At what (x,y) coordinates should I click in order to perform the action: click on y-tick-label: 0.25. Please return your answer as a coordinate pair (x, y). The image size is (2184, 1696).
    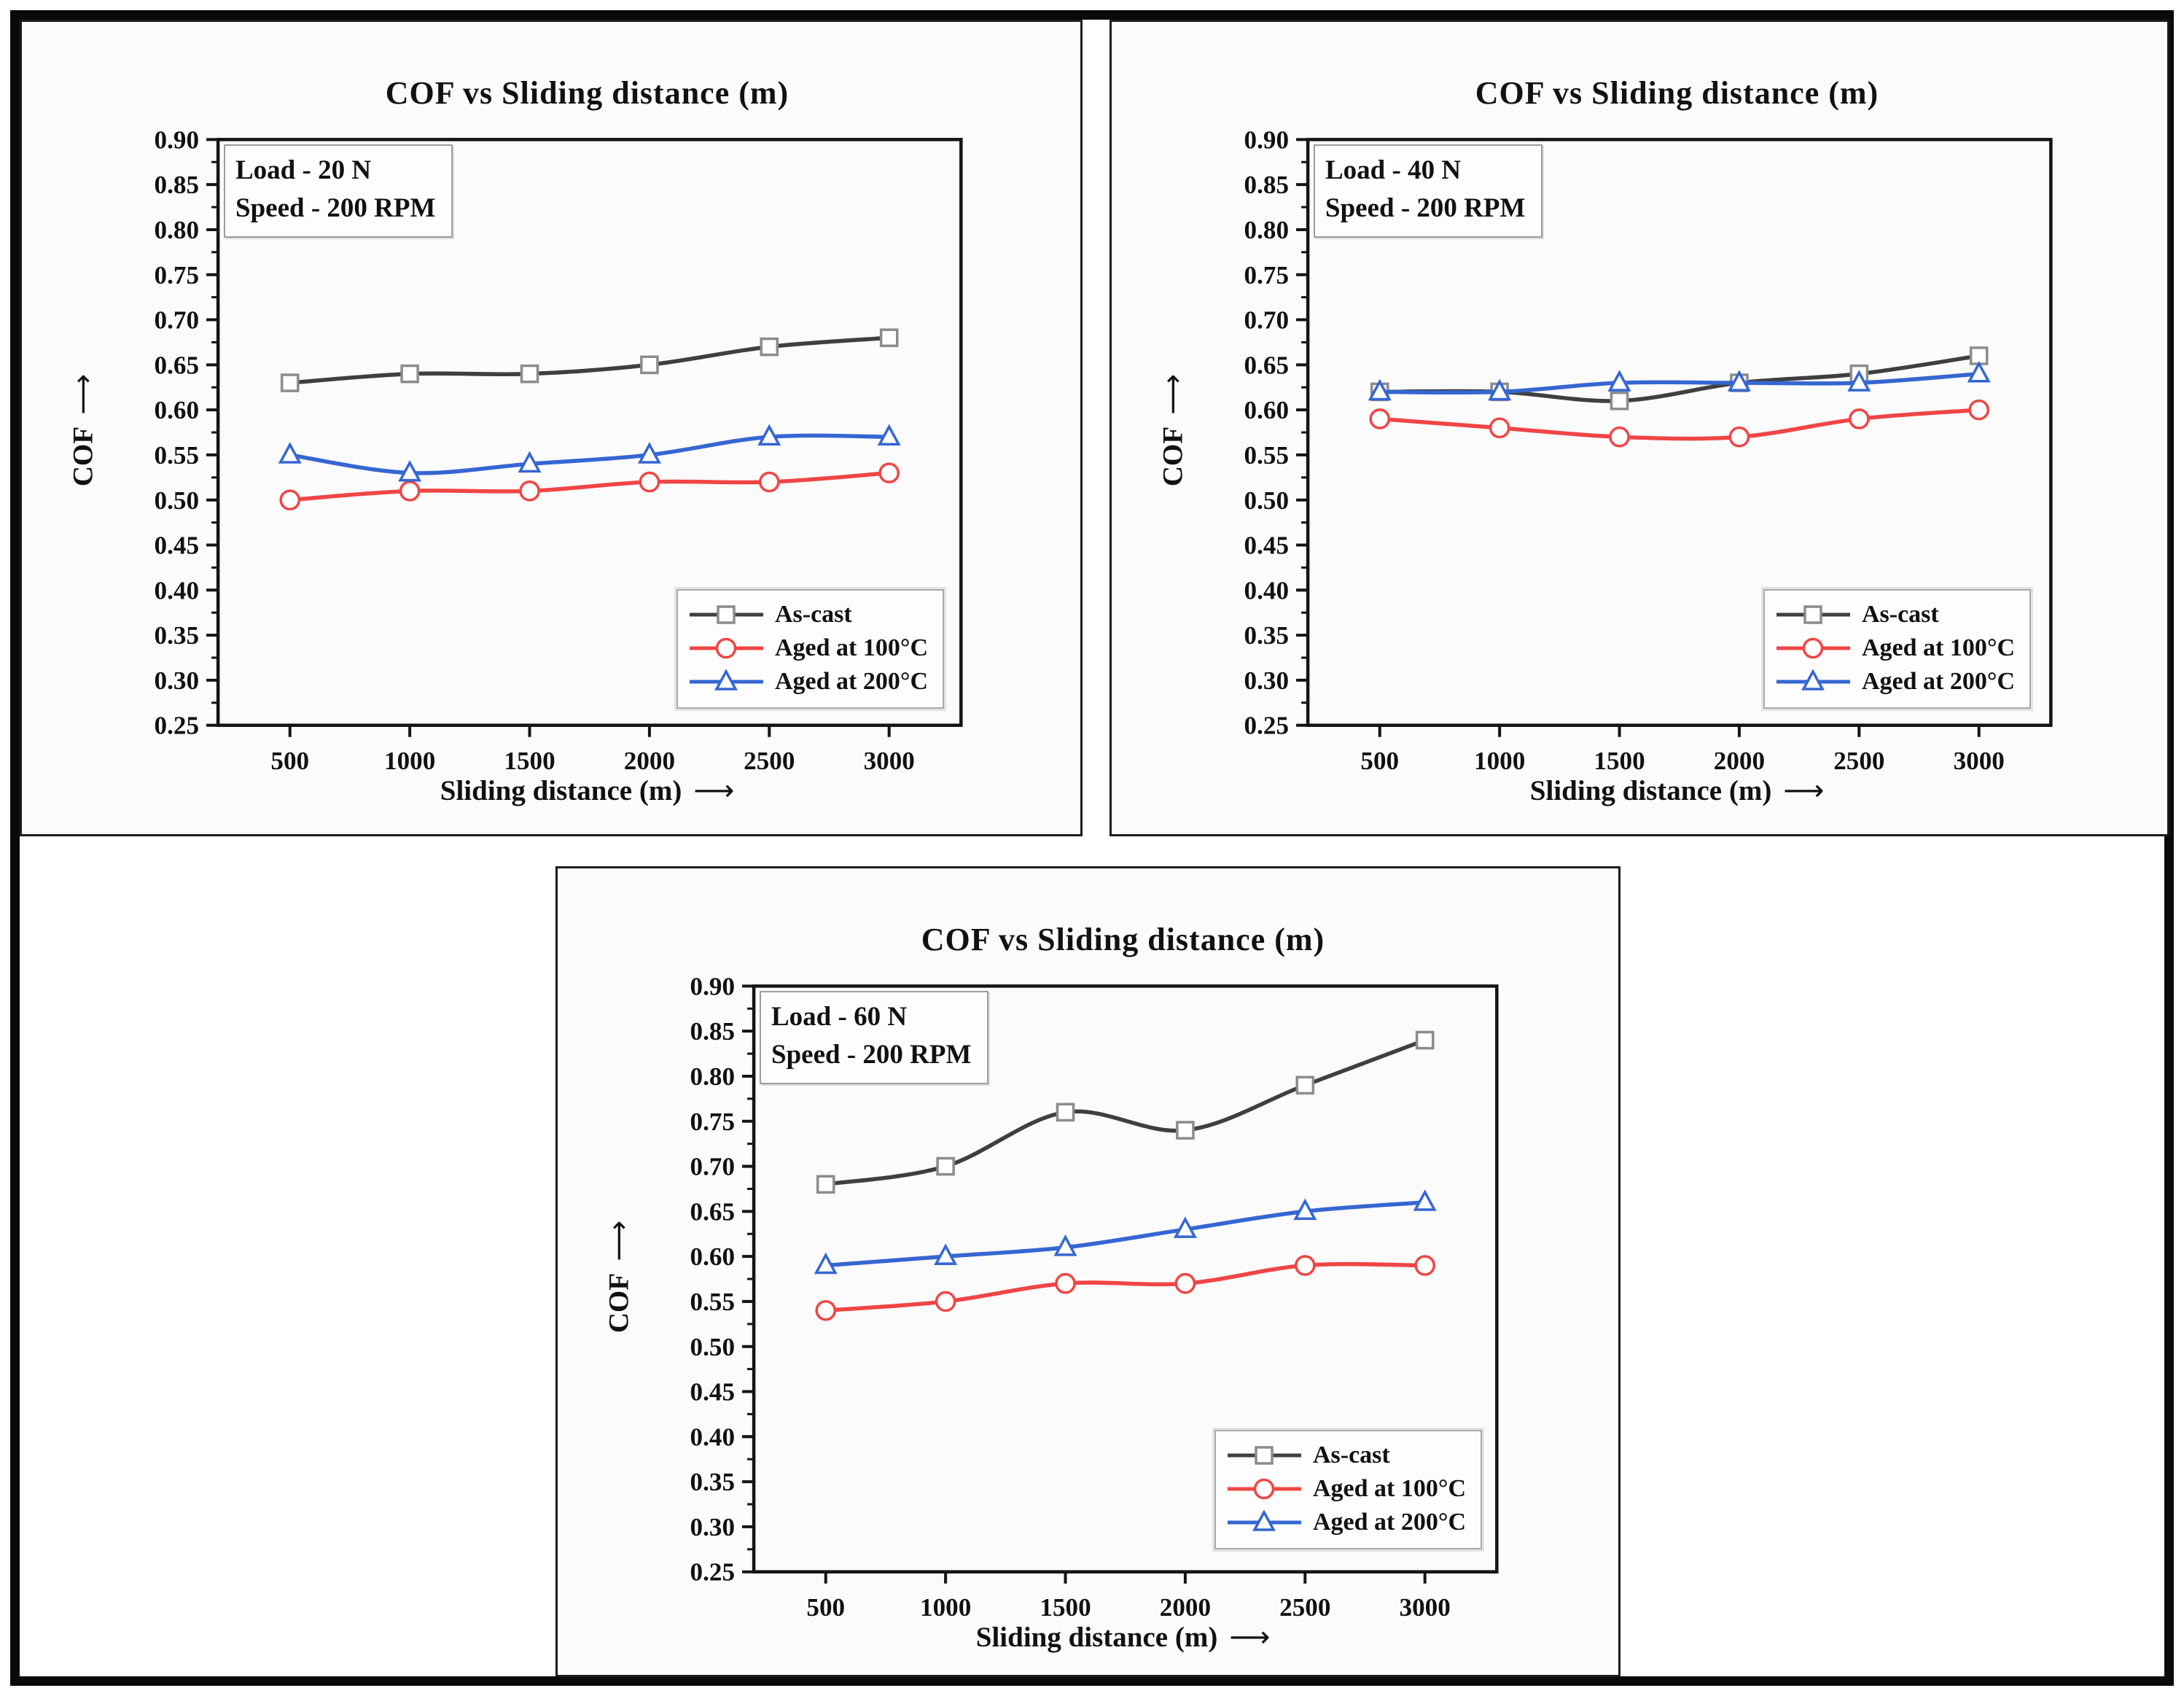
    Looking at the image, I should click on (712, 1572).